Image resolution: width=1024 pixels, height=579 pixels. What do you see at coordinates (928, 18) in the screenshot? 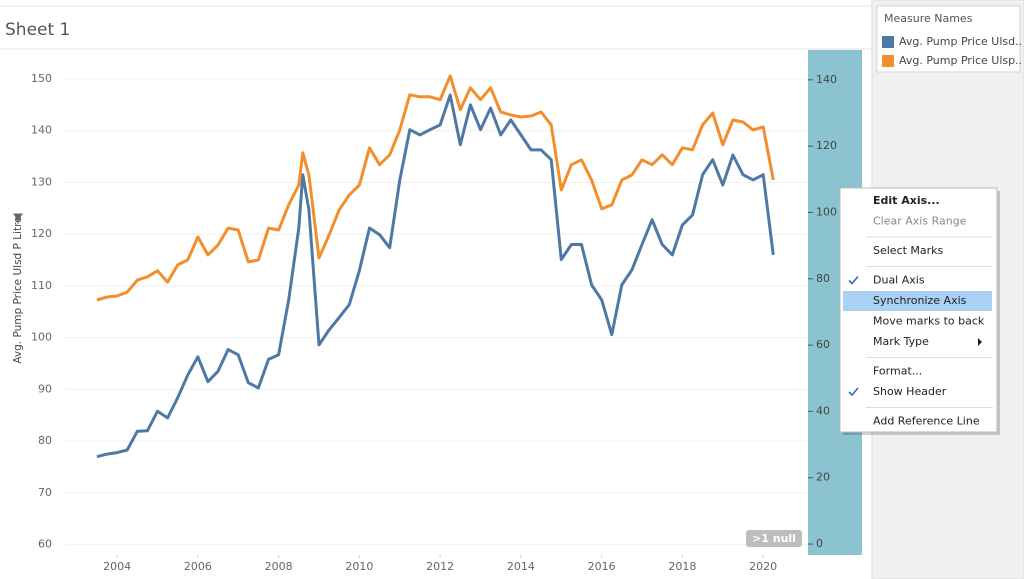
I see `legend-title: Measure Names` at bounding box center [928, 18].